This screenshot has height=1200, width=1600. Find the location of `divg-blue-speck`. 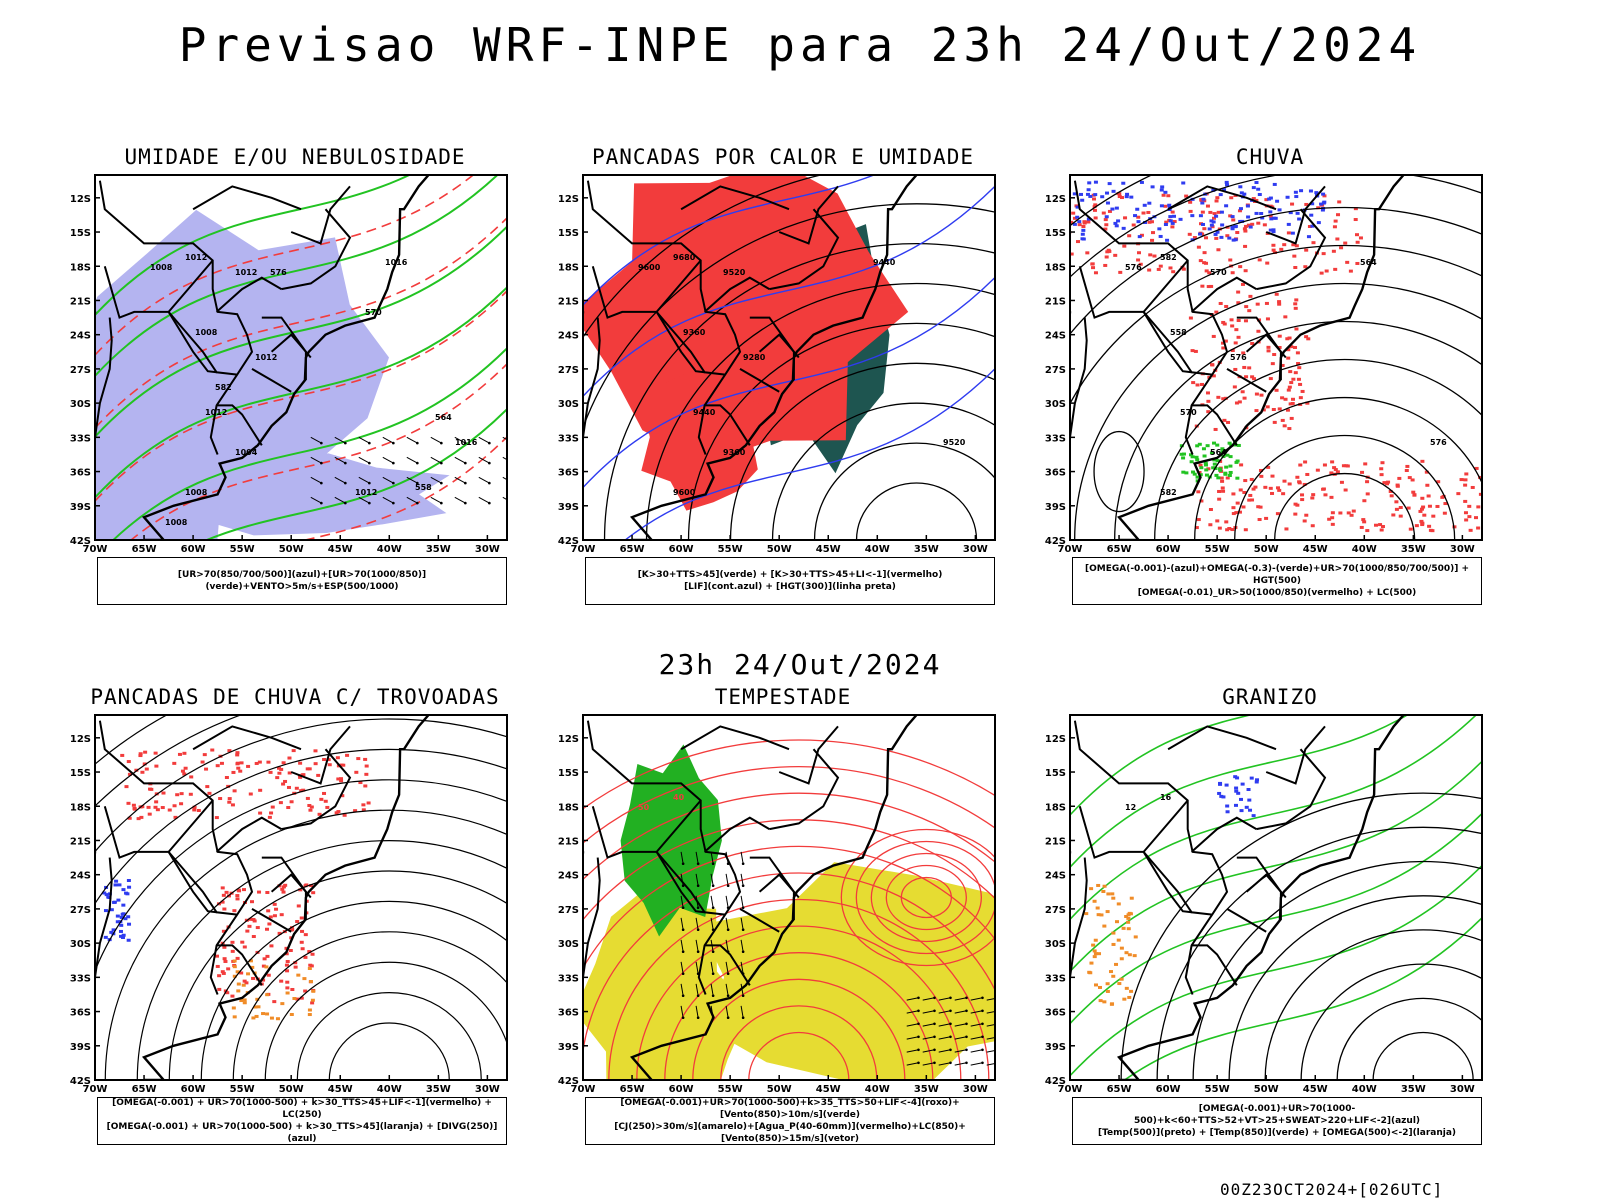

divg-blue-speck is located at coordinates (116, 881).